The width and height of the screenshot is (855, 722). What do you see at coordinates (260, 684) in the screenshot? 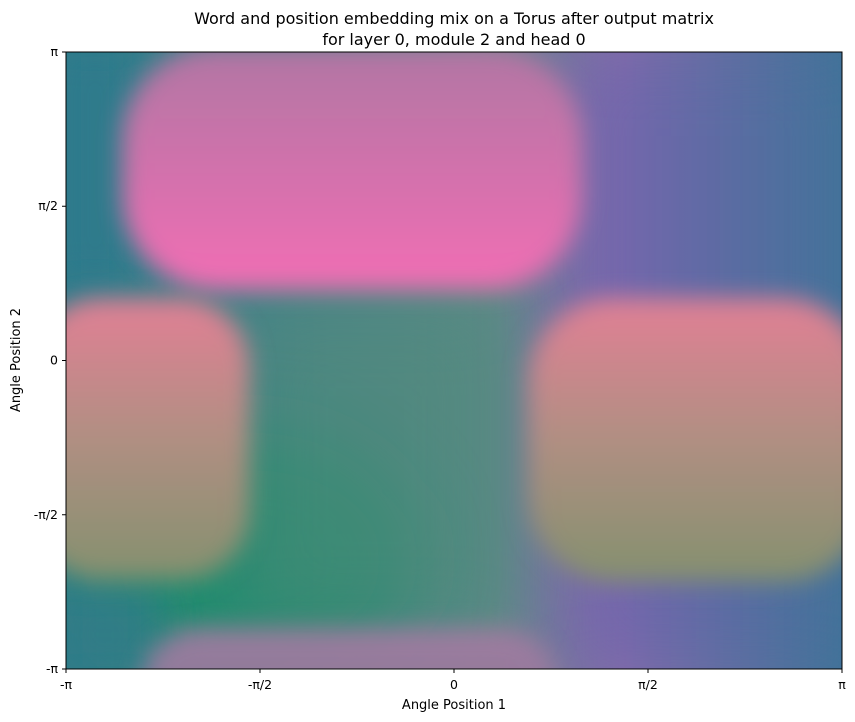
I see `x-tick-label: -π/2` at bounding box center [260, 684].